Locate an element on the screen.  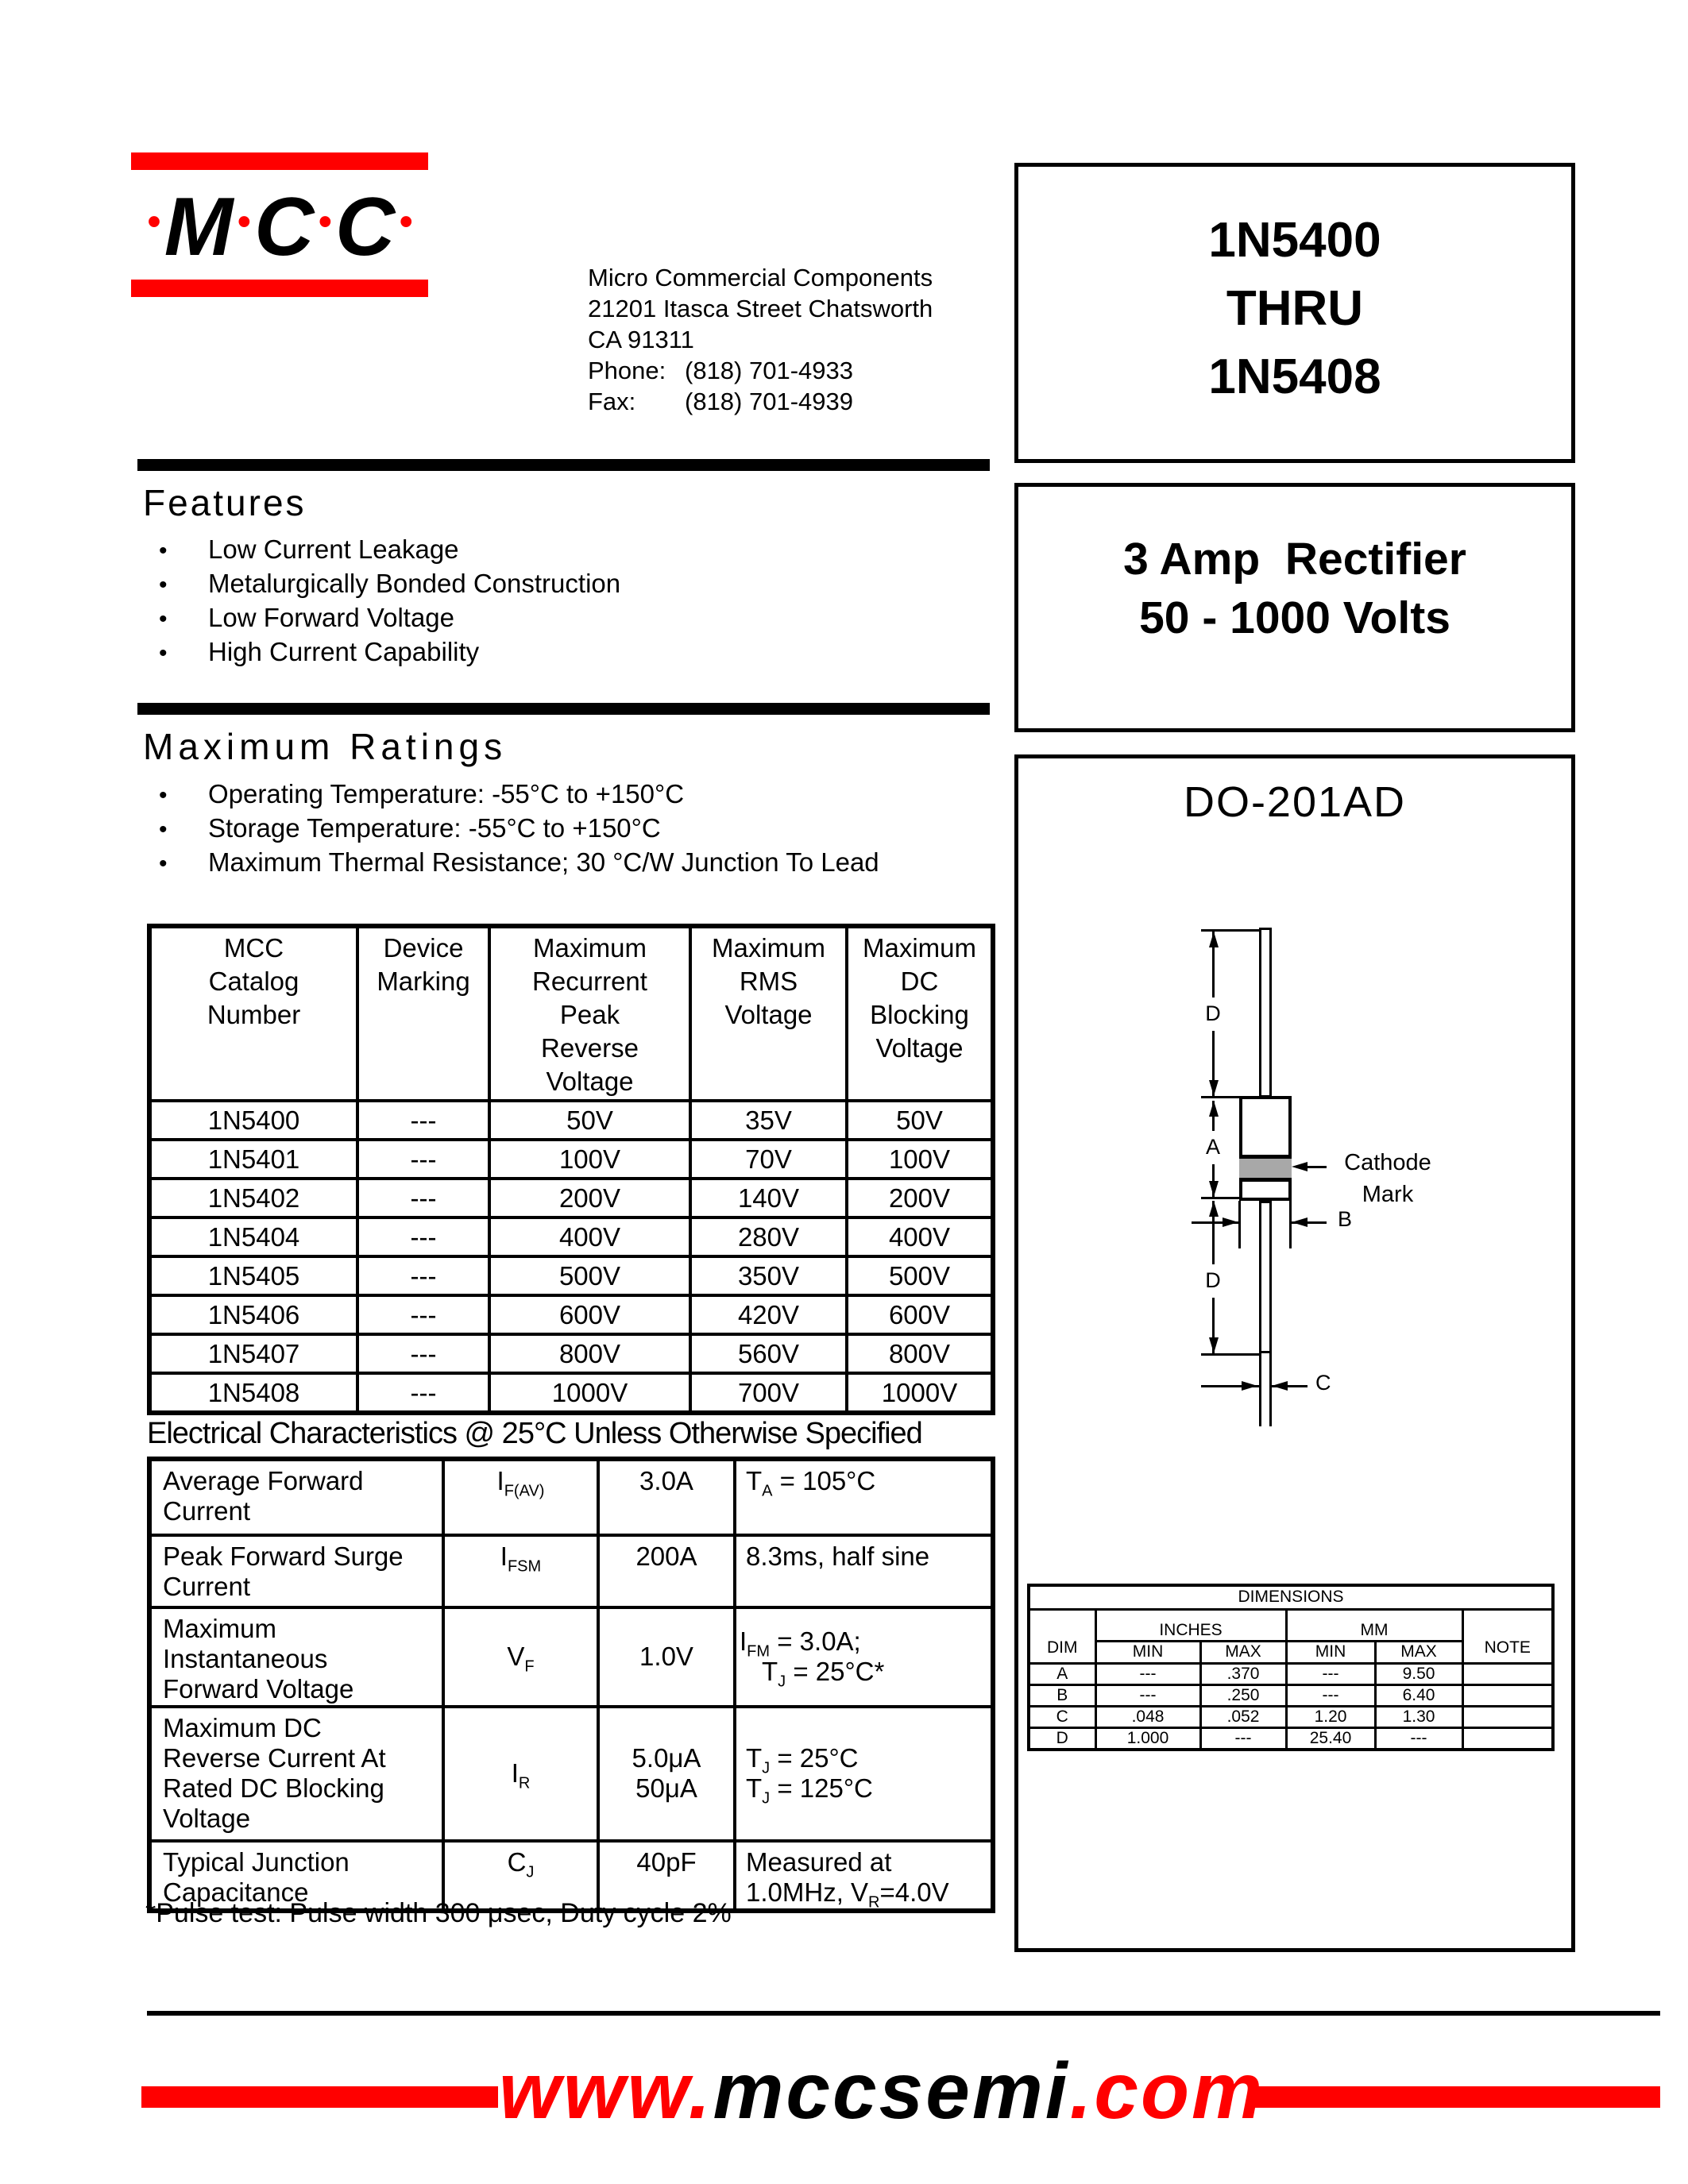
url-com: .com is located at coordinates (1167, 2091).